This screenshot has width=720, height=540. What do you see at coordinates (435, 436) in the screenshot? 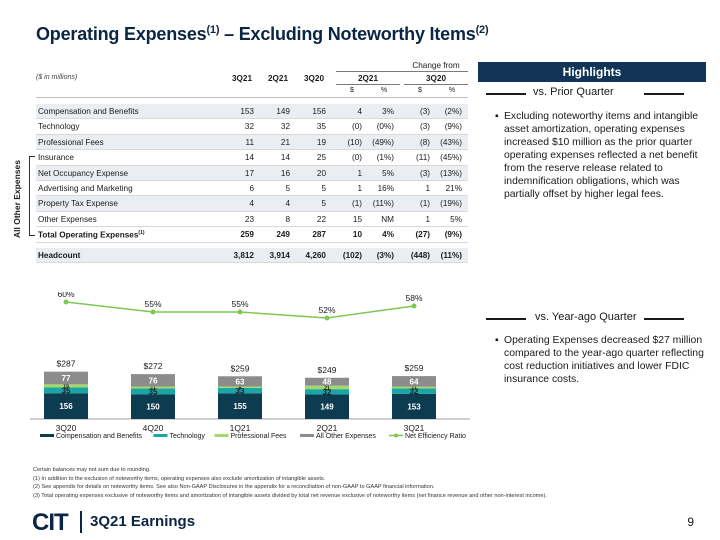
I see `legend-label: Net Efficiency Ratio` at bounding box center [435, 436].